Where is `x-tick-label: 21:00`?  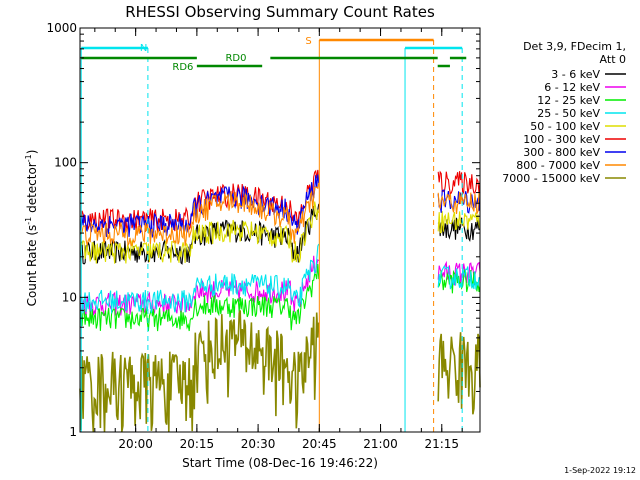 x-tick-label: 21:00 is located at coordinates (380, 444).